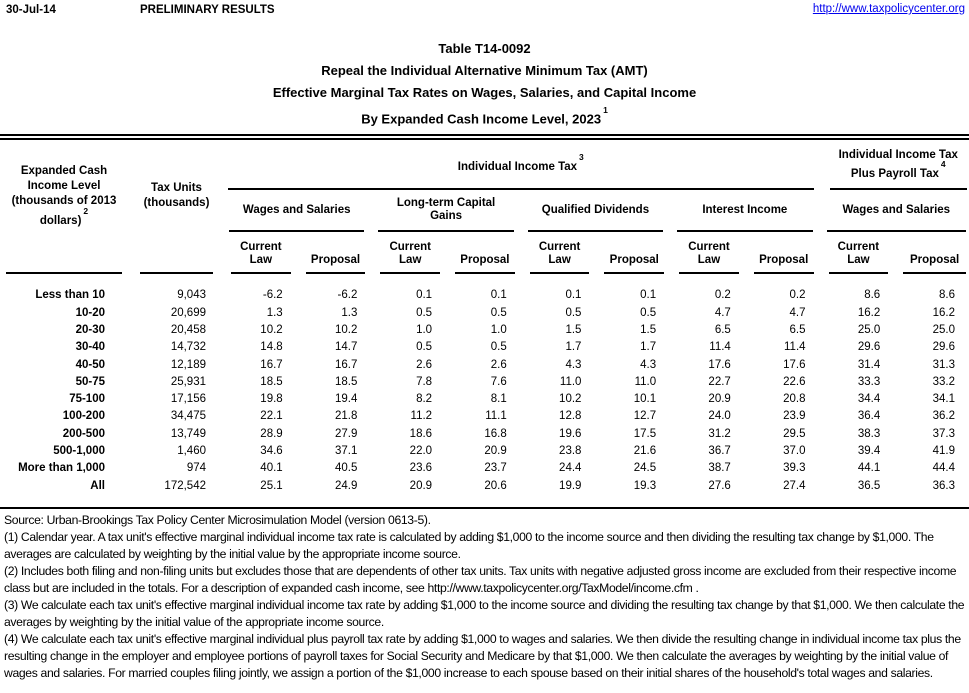  I want to click on rate-cell: 16.2, so click(869, 312).